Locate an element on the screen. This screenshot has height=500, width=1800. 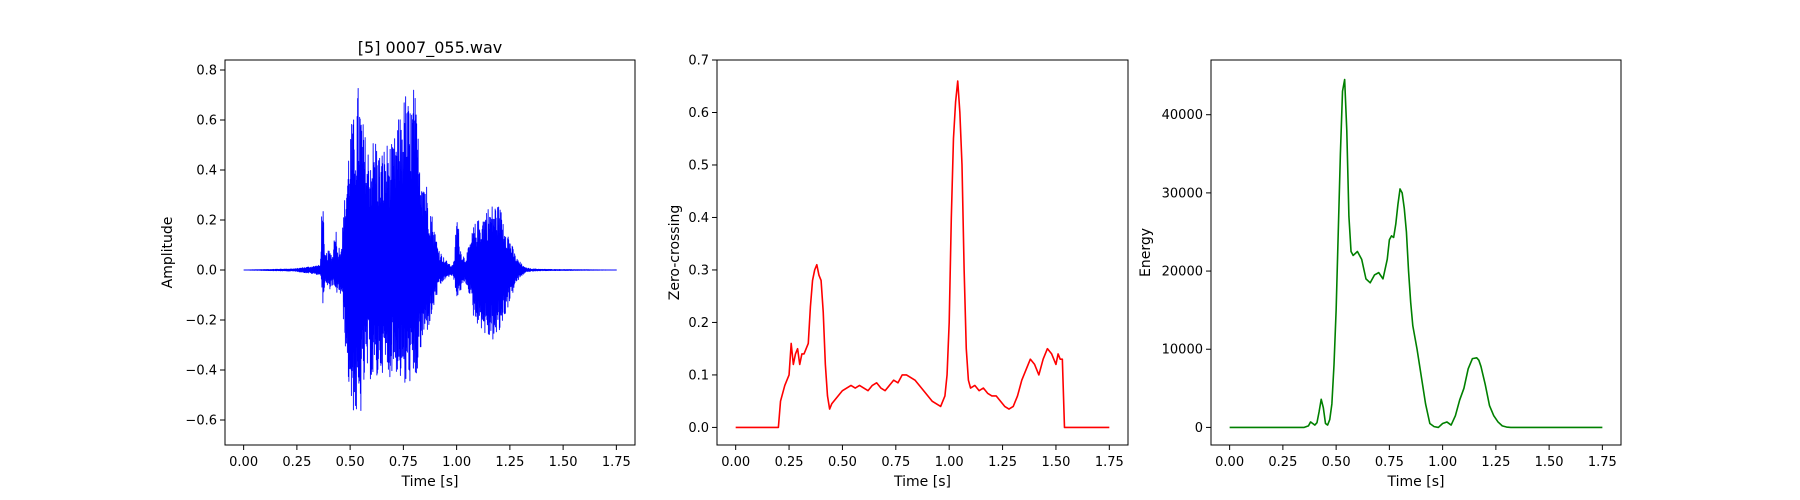
energy-x-tick-label: 0.50 is located at coordinates (1336, 462).